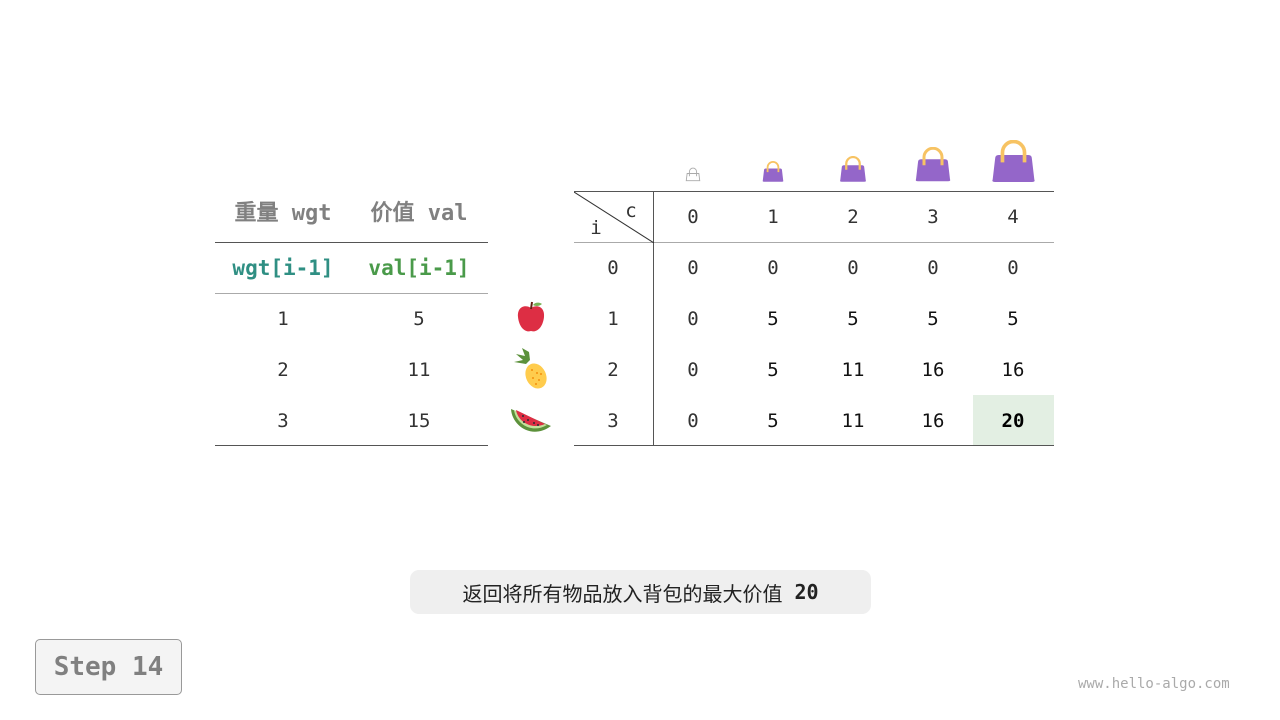 Image resolution: width=1280 pixels, height=720 pixels. Describe the element at coordinates (613, 319) in the screenshot. I see `row-header: 1` at that location.